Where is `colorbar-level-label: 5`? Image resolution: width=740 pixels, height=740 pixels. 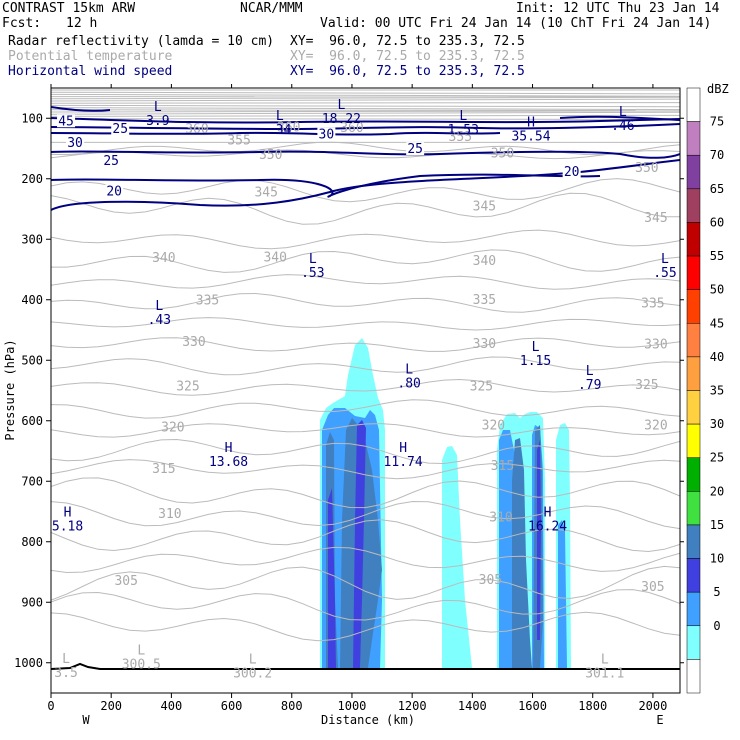
colorbar-level-label: 5 is located at coordinates (716, 592).